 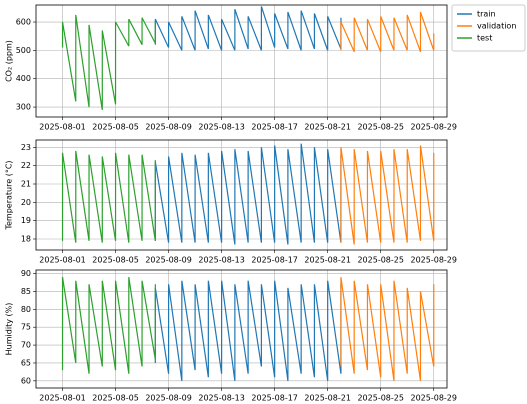 I want to click on y-tick-label: 90, so click(x=26, y=273).